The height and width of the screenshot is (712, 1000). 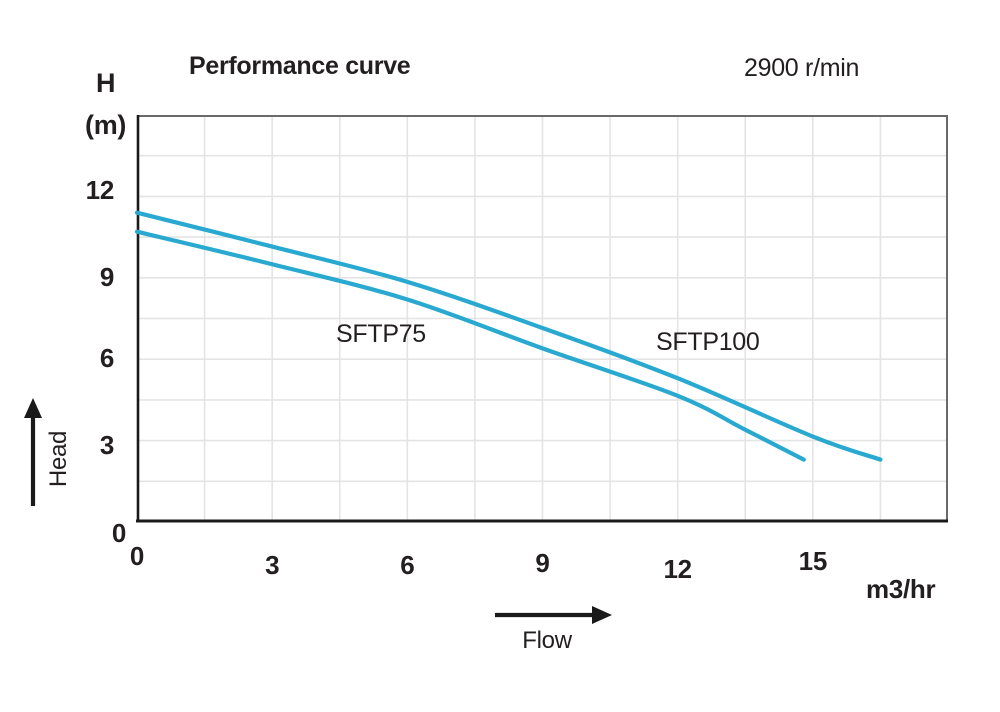 What do you see at coordinates (901, 589) in the screenshot?
I see `x-axis-unit: m3/hr` at bounding box center [901, 589].